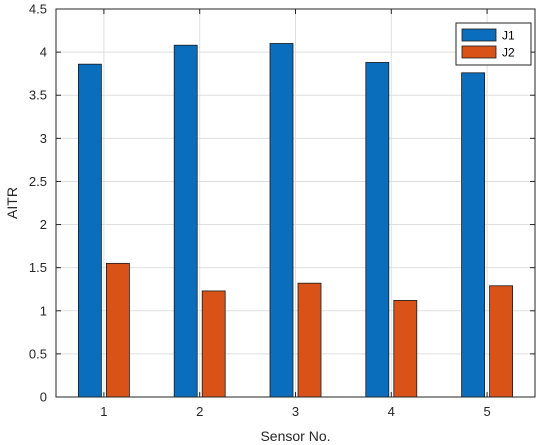 This screenshot has height=445, width=550. Describe the element at coordinates (38, 95) in the screenshot. I see `y-tick-label: 3.5` at that location.